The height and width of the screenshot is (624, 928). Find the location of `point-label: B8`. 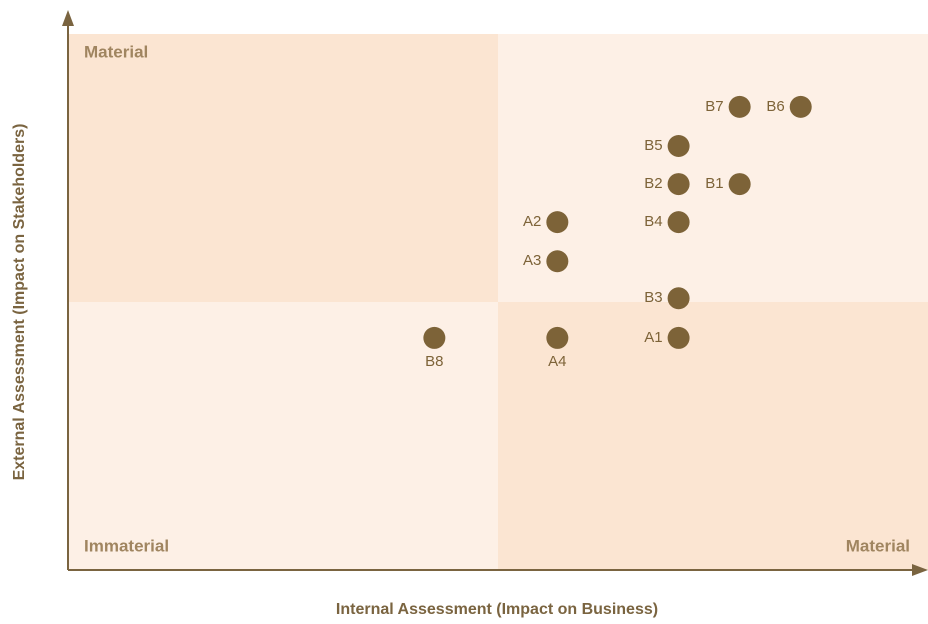

point-label: B8 is located at coordinates (434, 361).